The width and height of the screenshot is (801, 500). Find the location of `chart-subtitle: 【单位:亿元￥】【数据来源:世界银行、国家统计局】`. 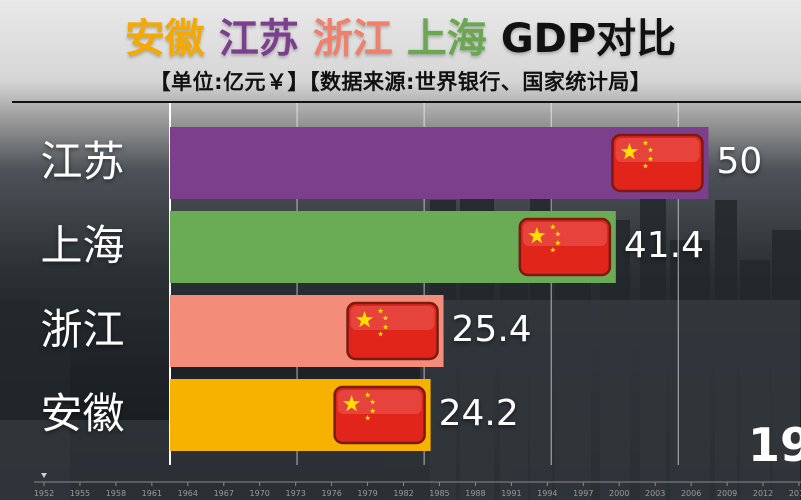

chart-subtitle: 【单位:亿元￥】【数据来源:世界银行、国家统计局】 is located at coordinates (400, 82).